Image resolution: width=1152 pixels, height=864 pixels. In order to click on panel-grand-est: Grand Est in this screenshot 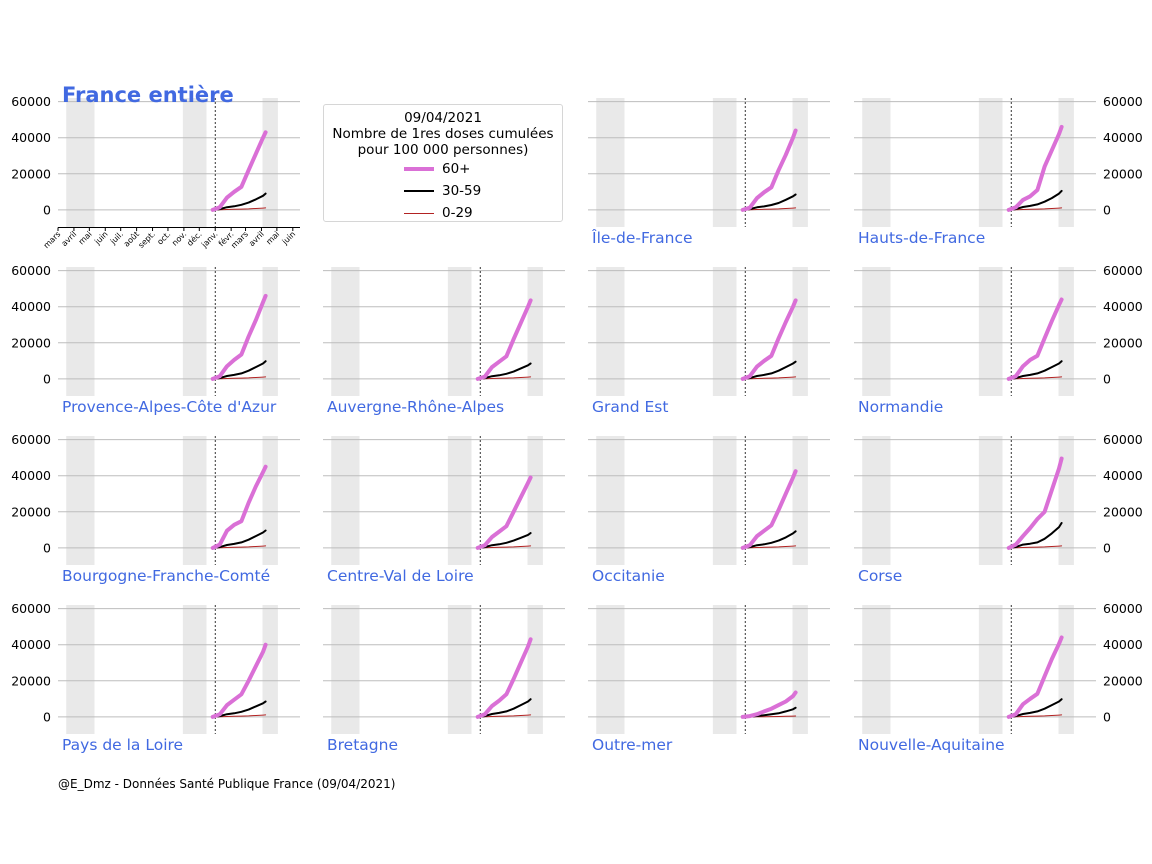, I will do `click(709, 341)`.